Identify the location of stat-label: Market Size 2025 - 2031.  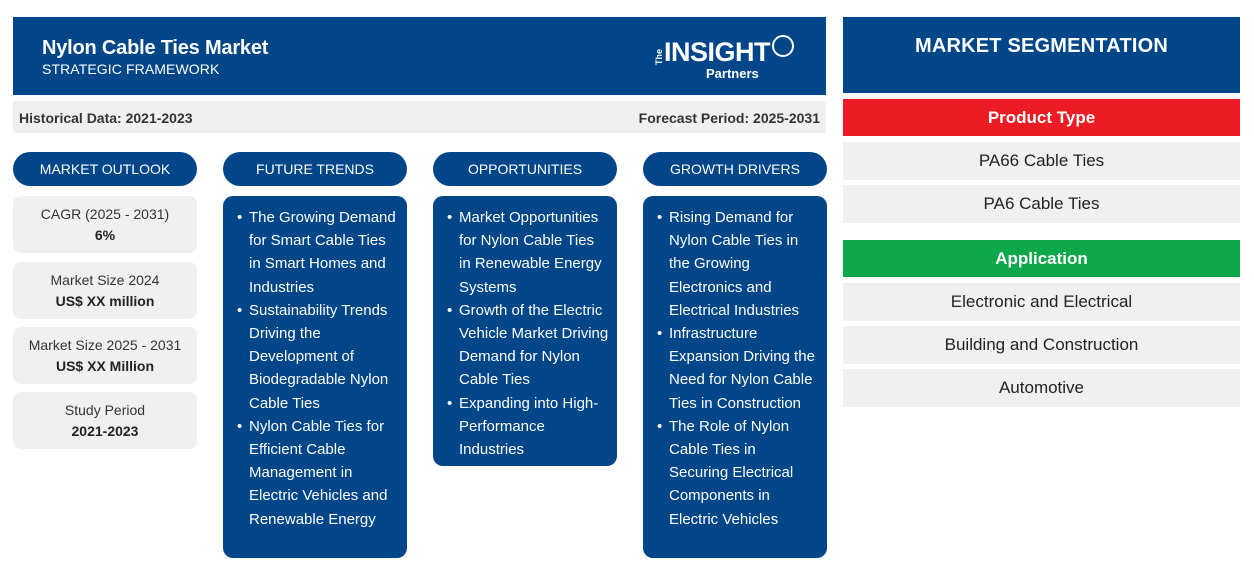
(105, 345).